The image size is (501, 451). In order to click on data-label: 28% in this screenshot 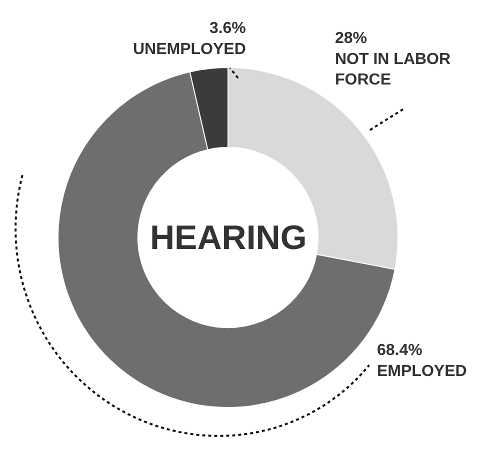, I will do `click(351, 38)`.